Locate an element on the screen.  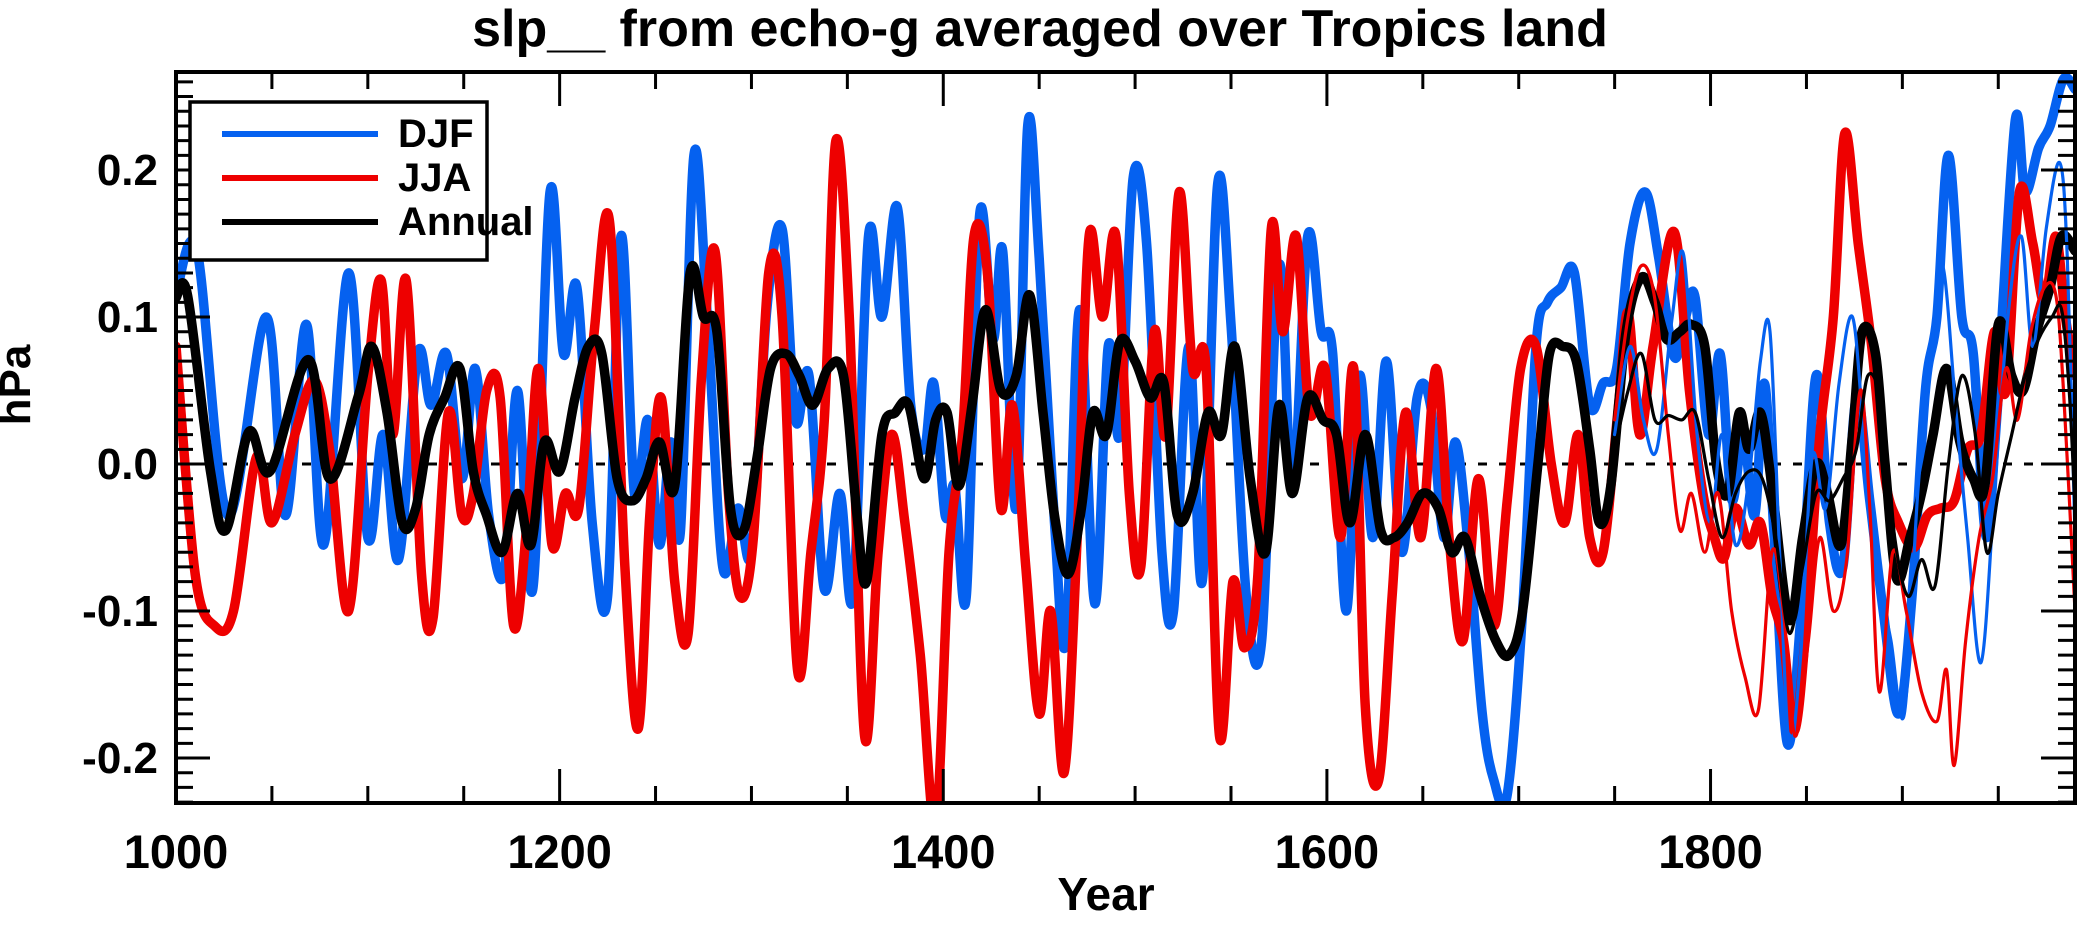
x-tick-label: 1600 is located at coordinates (1327, 851).